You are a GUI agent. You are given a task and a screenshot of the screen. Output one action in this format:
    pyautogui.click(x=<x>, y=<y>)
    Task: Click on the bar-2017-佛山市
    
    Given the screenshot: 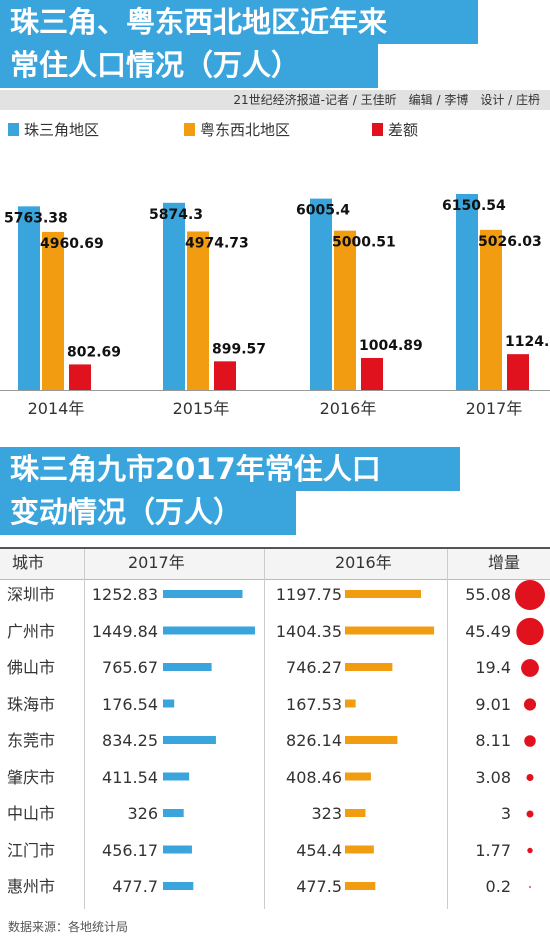 What is the action you would take?
    pyautogui.click(x=187, y=667)
    